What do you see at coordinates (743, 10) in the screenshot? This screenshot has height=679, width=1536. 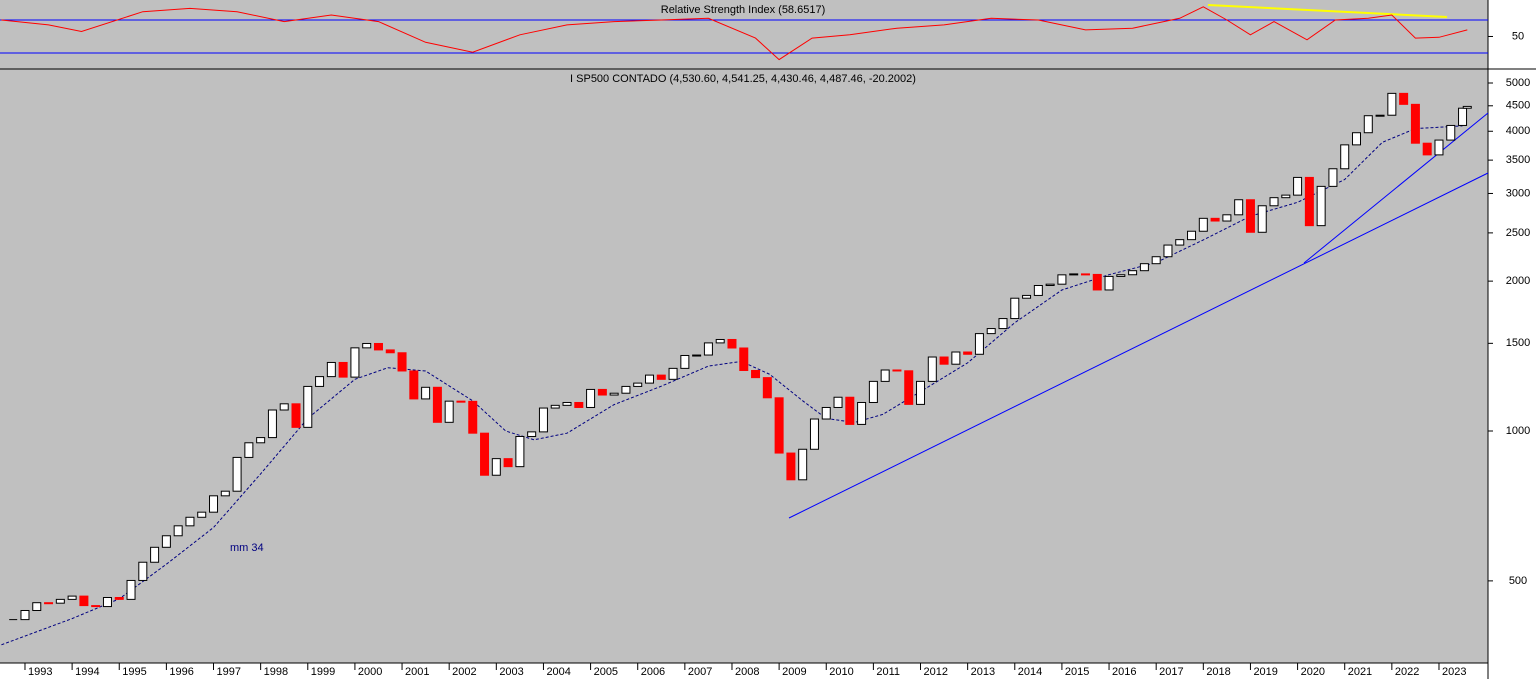 I see `rsi-title: Relative Strength Index (58.6517)` at bounding box center [743, 10].